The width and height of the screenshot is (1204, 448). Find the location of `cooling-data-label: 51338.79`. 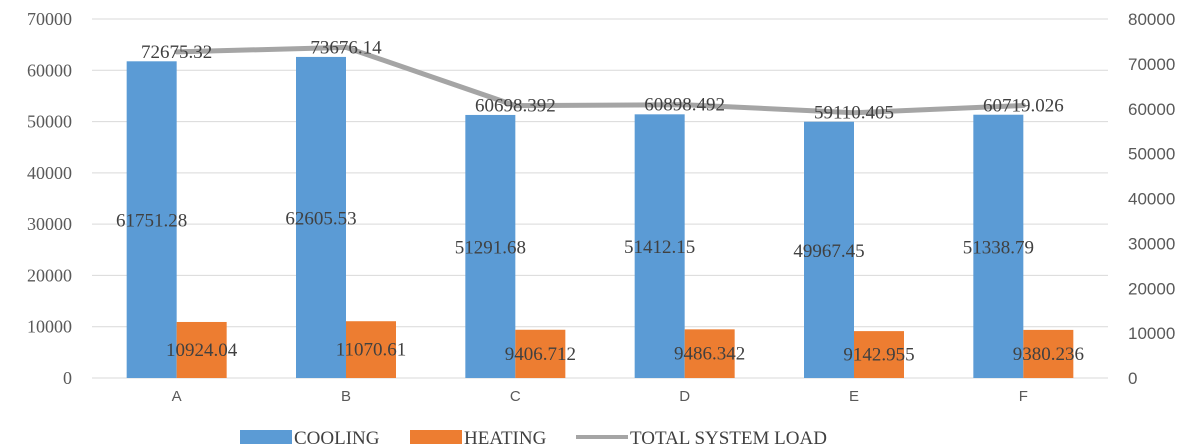

cooling-data-label: 51338.79 is located at coordinates (998, 247).